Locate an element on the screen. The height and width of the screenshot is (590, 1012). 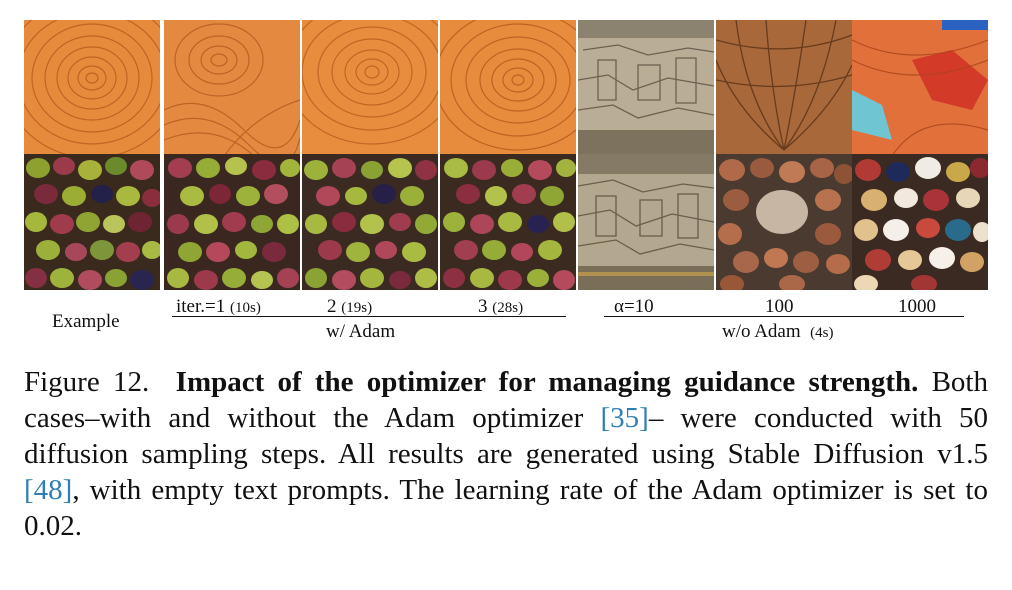
olives-example-image is located at coordinates (92, 222).